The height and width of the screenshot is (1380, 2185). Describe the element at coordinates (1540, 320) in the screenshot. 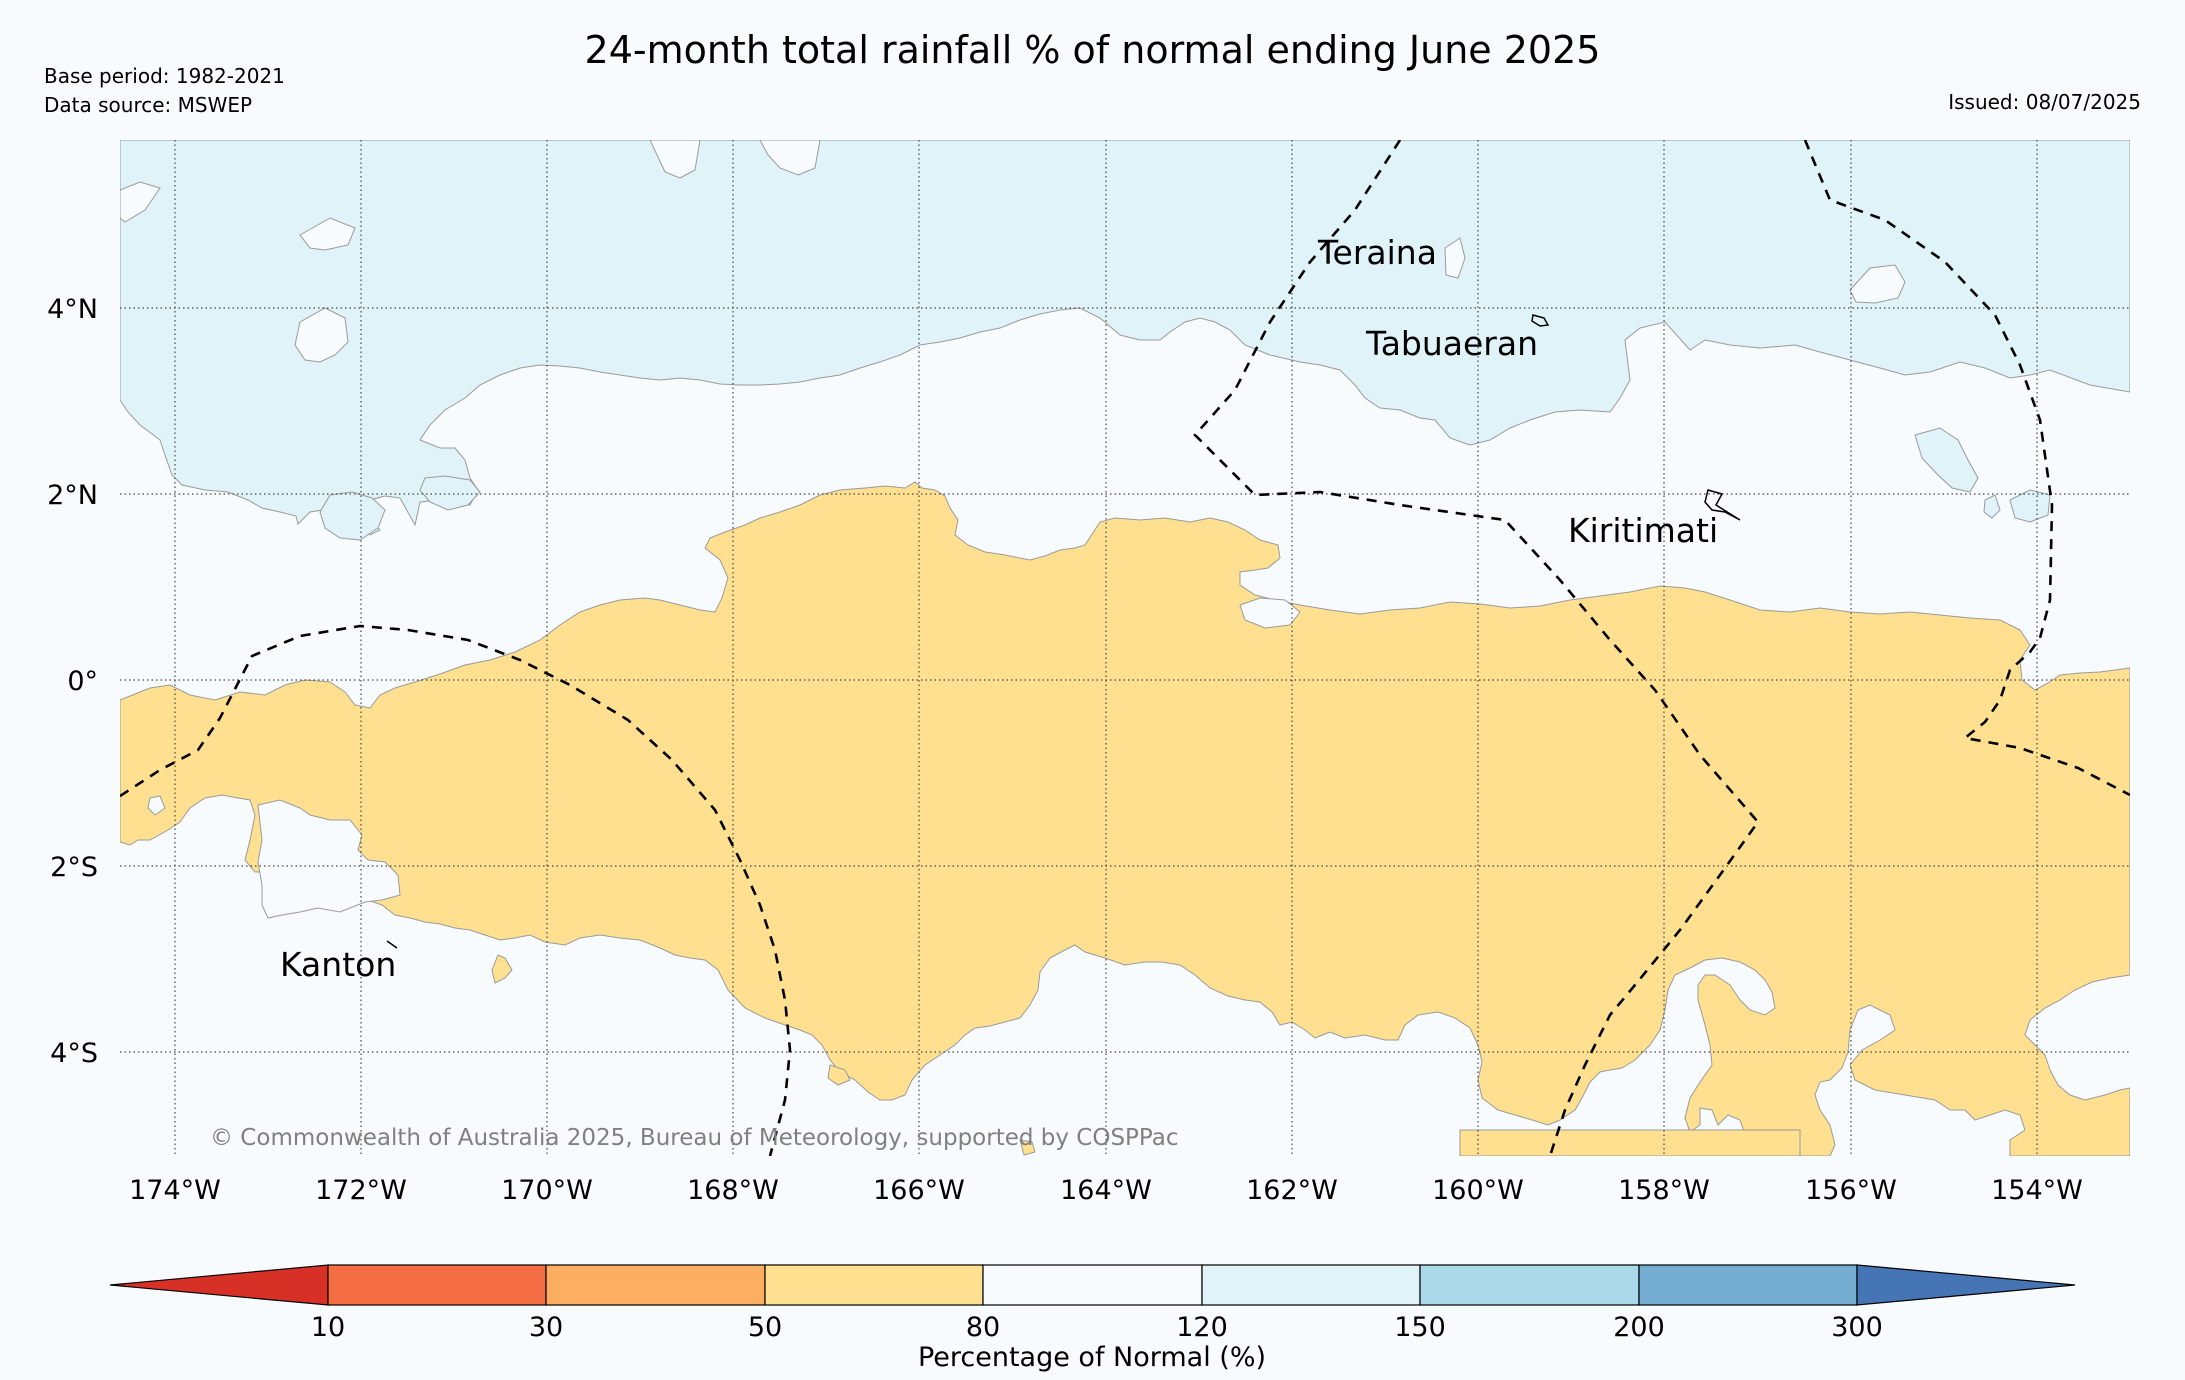

I see `tabuaeran-island` at that location.